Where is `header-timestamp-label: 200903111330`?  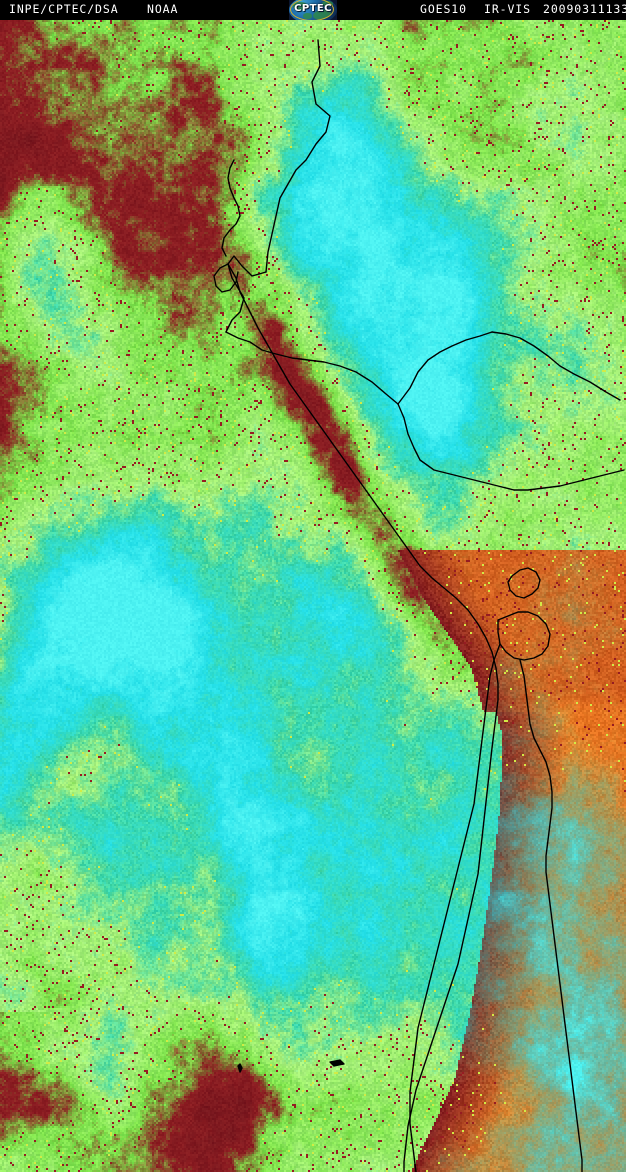
header-timestamp-label: 200903111330 is located at coordinates (584, 9).